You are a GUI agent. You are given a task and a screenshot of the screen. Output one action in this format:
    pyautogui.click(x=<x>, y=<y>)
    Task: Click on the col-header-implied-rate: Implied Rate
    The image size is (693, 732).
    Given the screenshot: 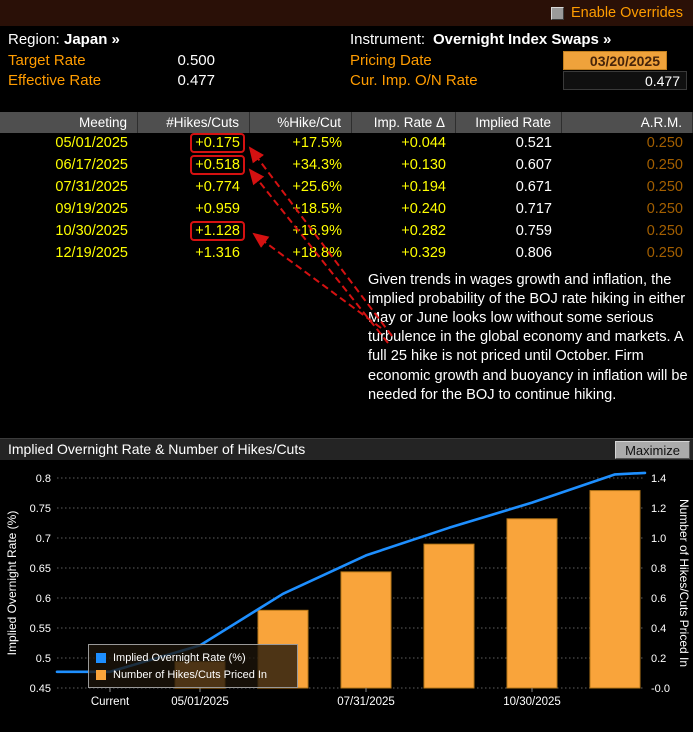 What is the action you would take?
    pyautogui.click(x=509, y=122)
    